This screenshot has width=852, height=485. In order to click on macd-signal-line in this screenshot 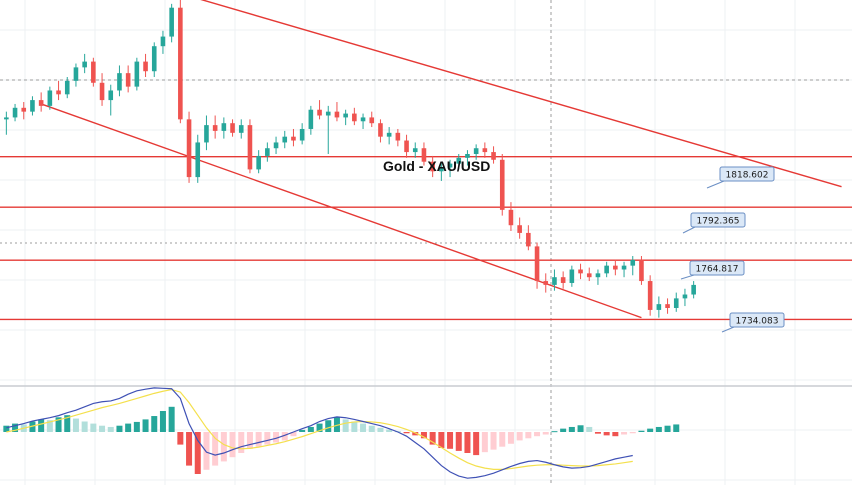, I will do `click(319, 429)`.